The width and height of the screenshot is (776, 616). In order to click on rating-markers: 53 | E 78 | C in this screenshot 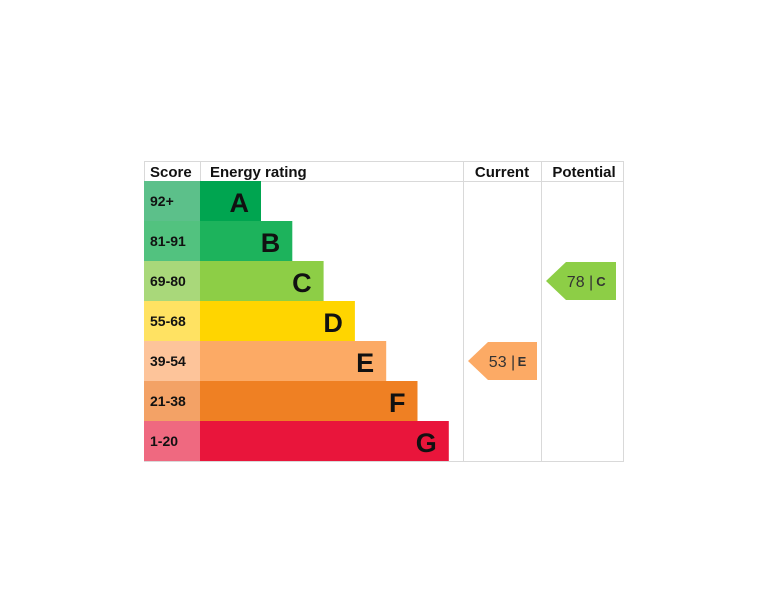, I will do `click(542, 321)`.